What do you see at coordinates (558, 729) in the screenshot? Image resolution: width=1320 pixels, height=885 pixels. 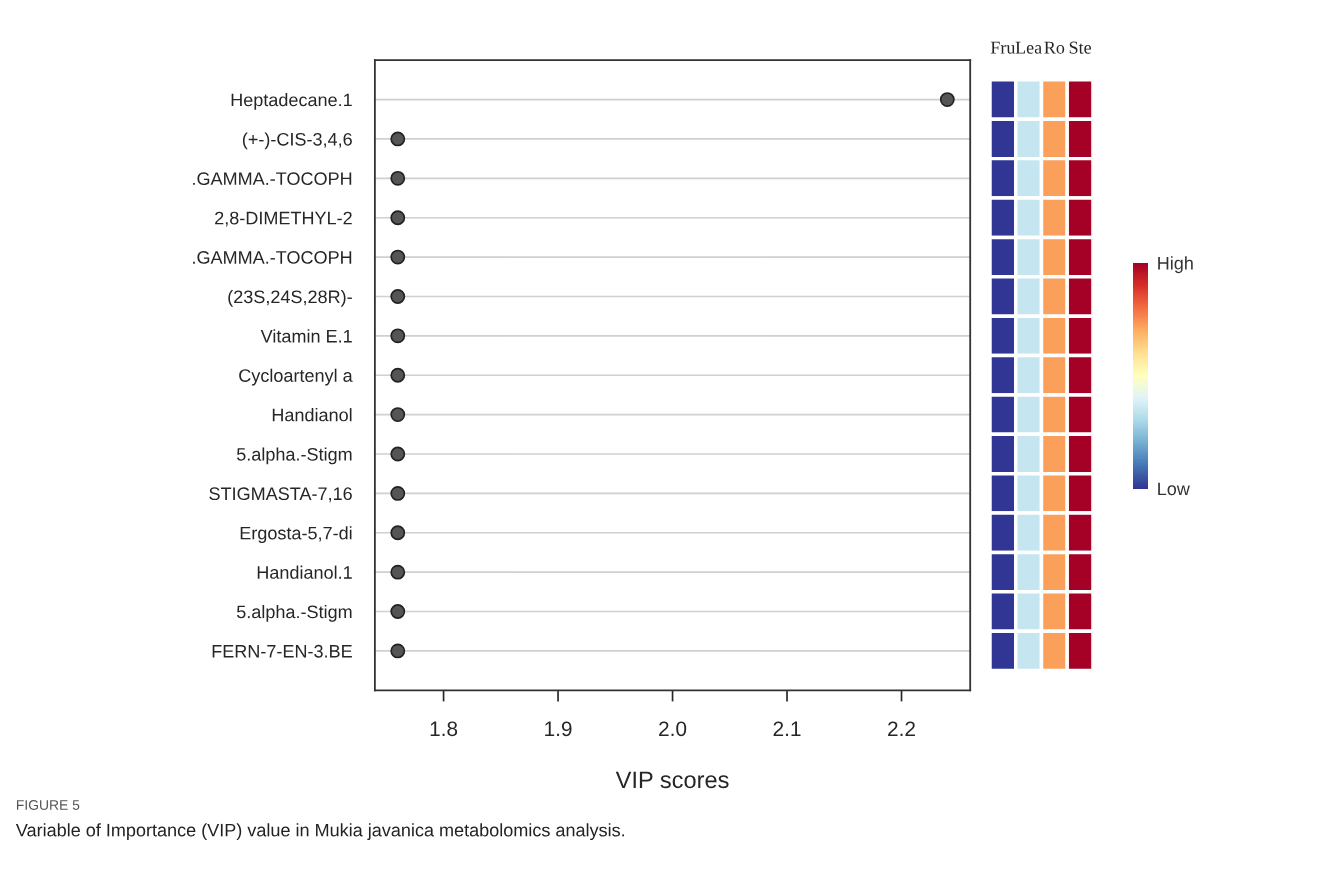 I see `x-tick-label: 1.9` at bounding box center [558, 729].